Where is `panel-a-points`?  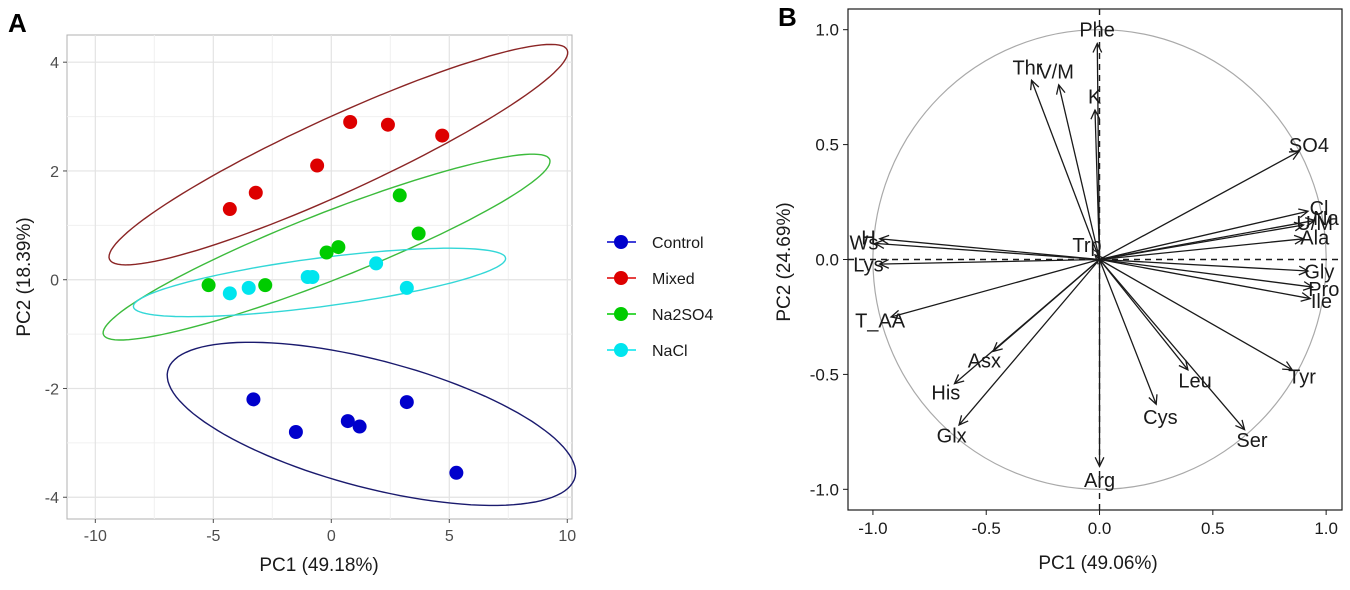 panel-a-points is located at coordinates (332, 297).